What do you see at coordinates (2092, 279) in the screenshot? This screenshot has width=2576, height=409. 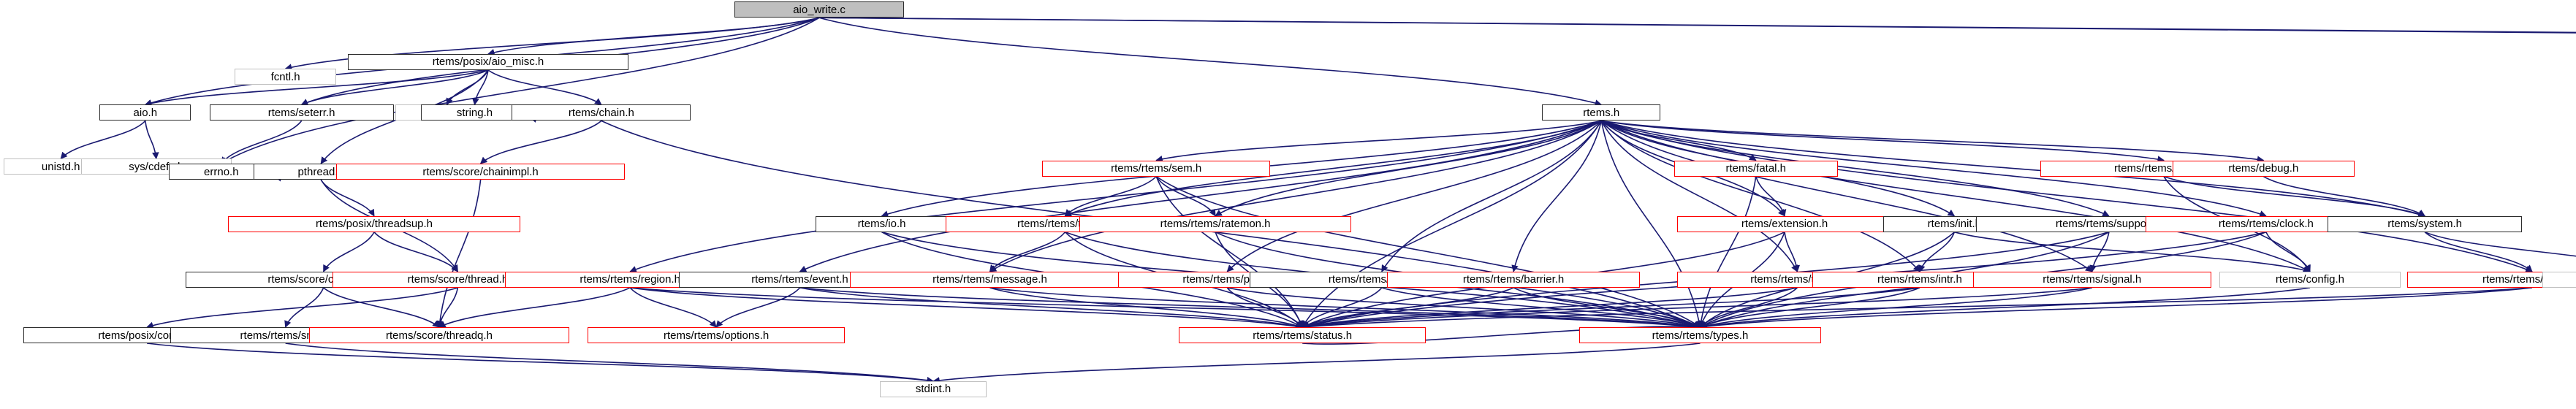 I see `graph-node-rtems-rtems-signal-h: rtems/rtems/signal.h` at bounding box center [2092, 279].